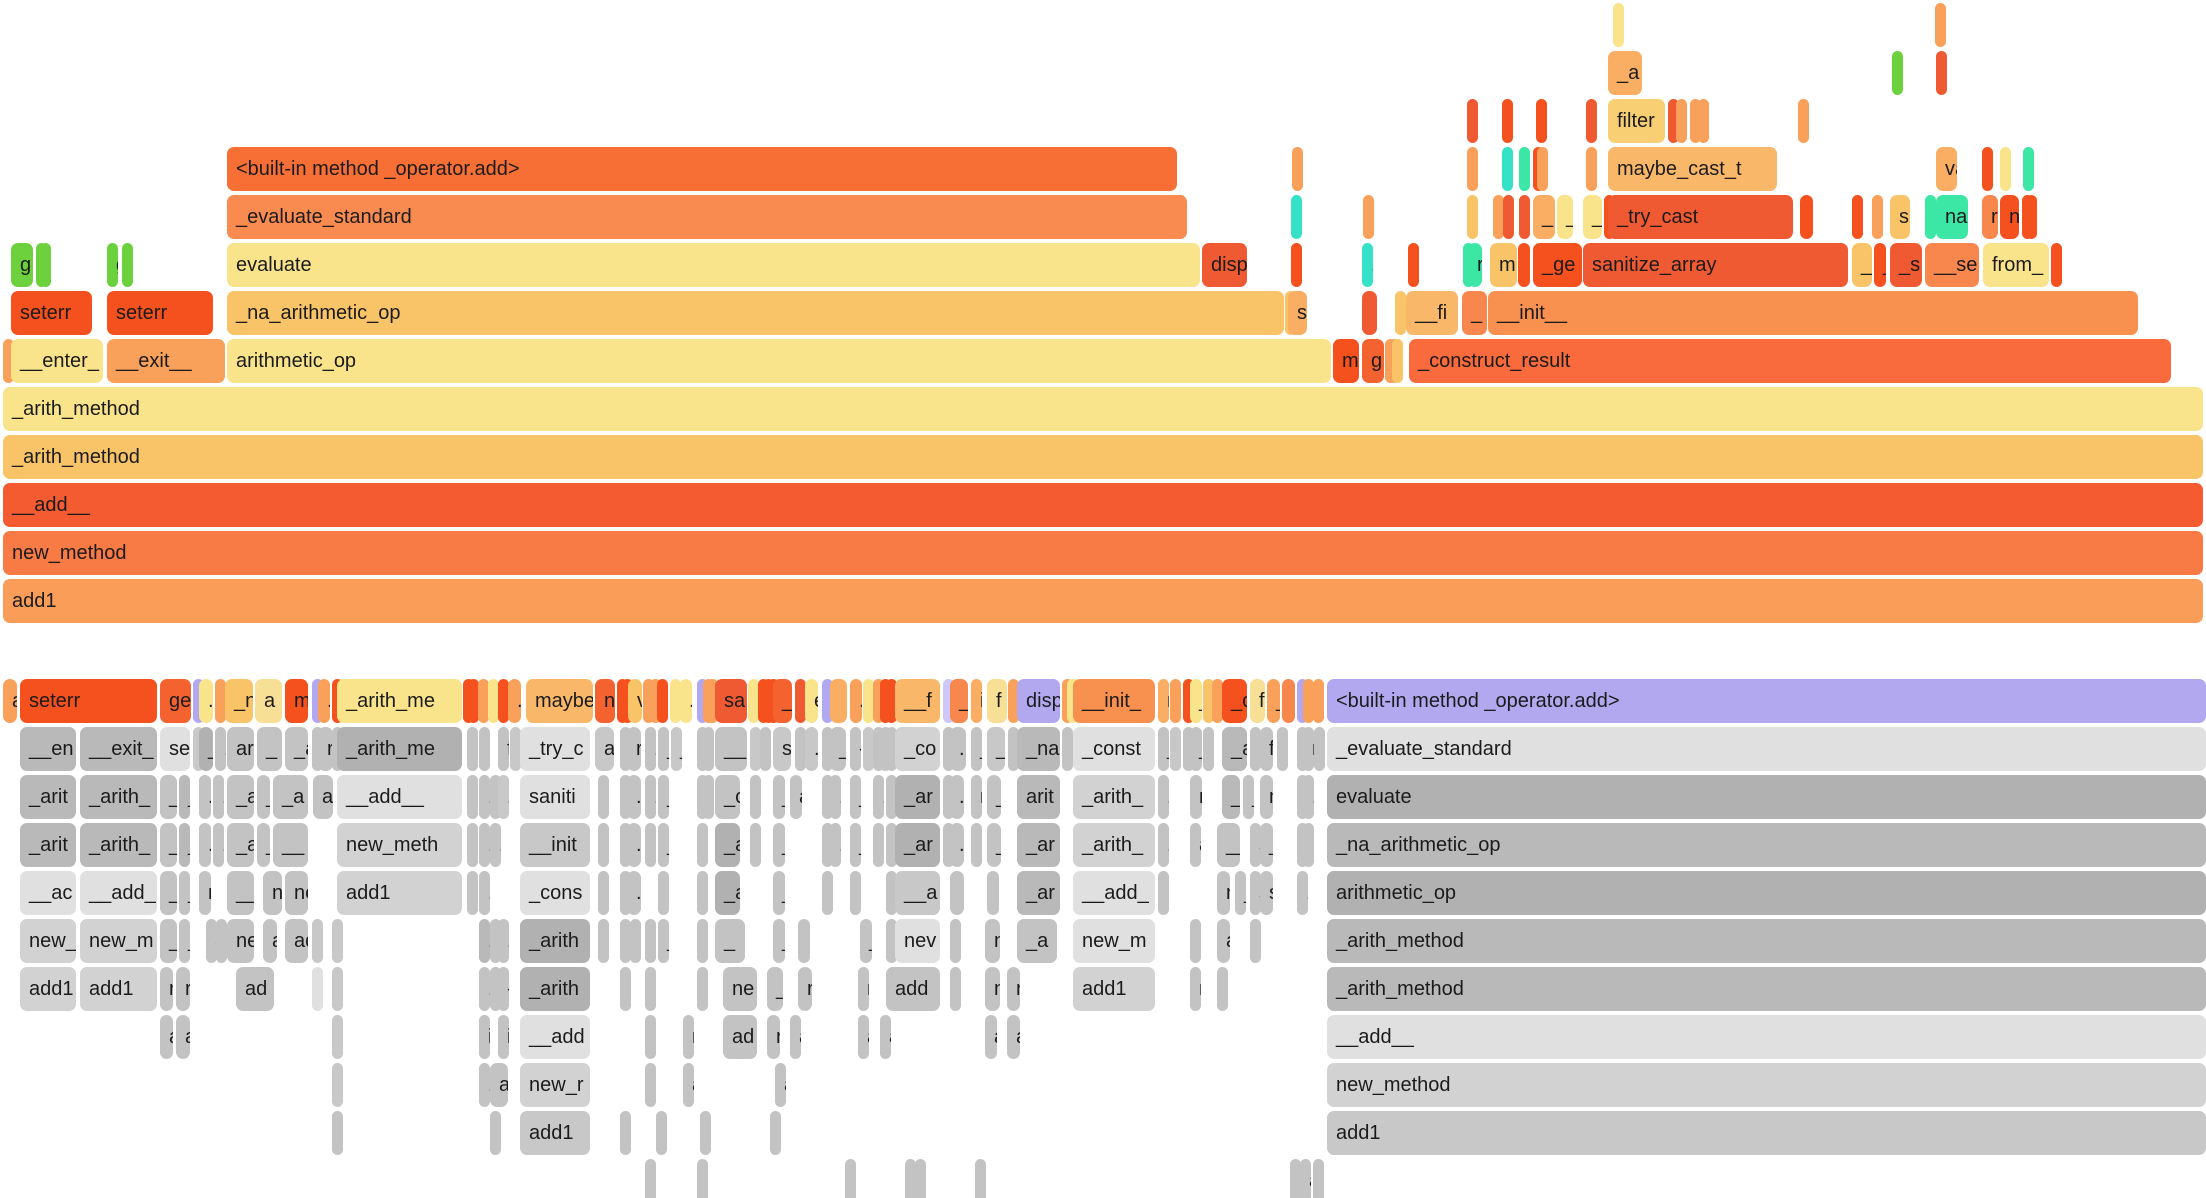 Image resolution: width=2206 pixels, height=1198 pixels. Describe the element at coordinates (917, 893) in the screenshot. I see `flame-bar: __a` at that location.